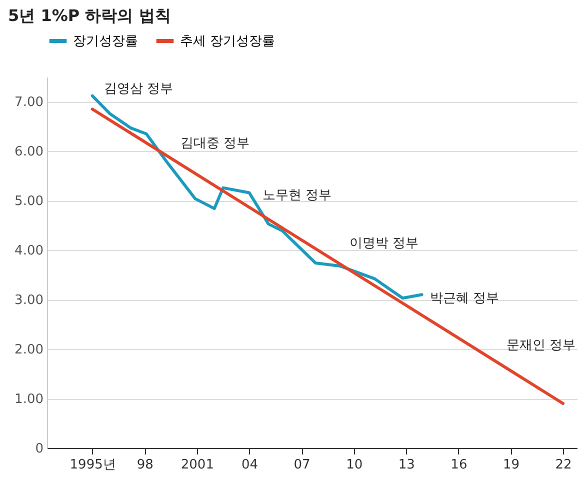 This screenshot has width=586, height=489. What do you see at coordinates (93, 465) in the screenshot?
I see `x-tick-label: 1995년` at bounding box center [93, 465].